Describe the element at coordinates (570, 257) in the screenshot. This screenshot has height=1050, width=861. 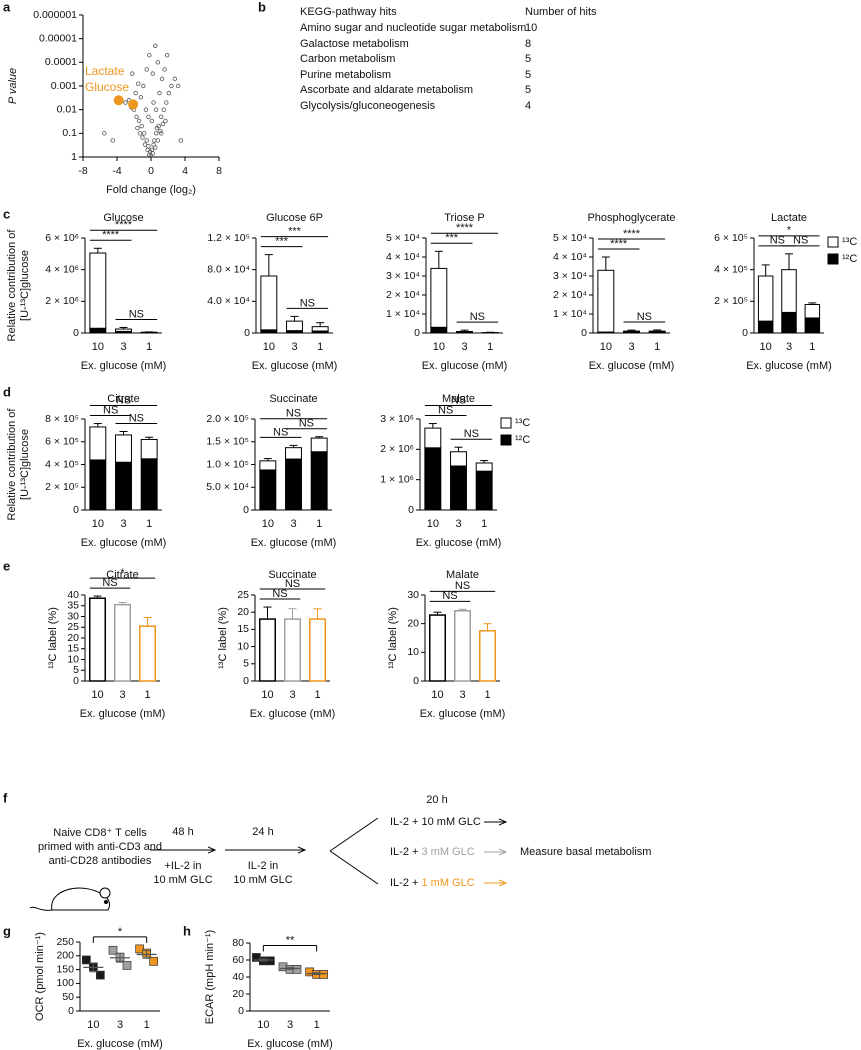
I see `y-tick-label: 4 × 10⁴` at that location.